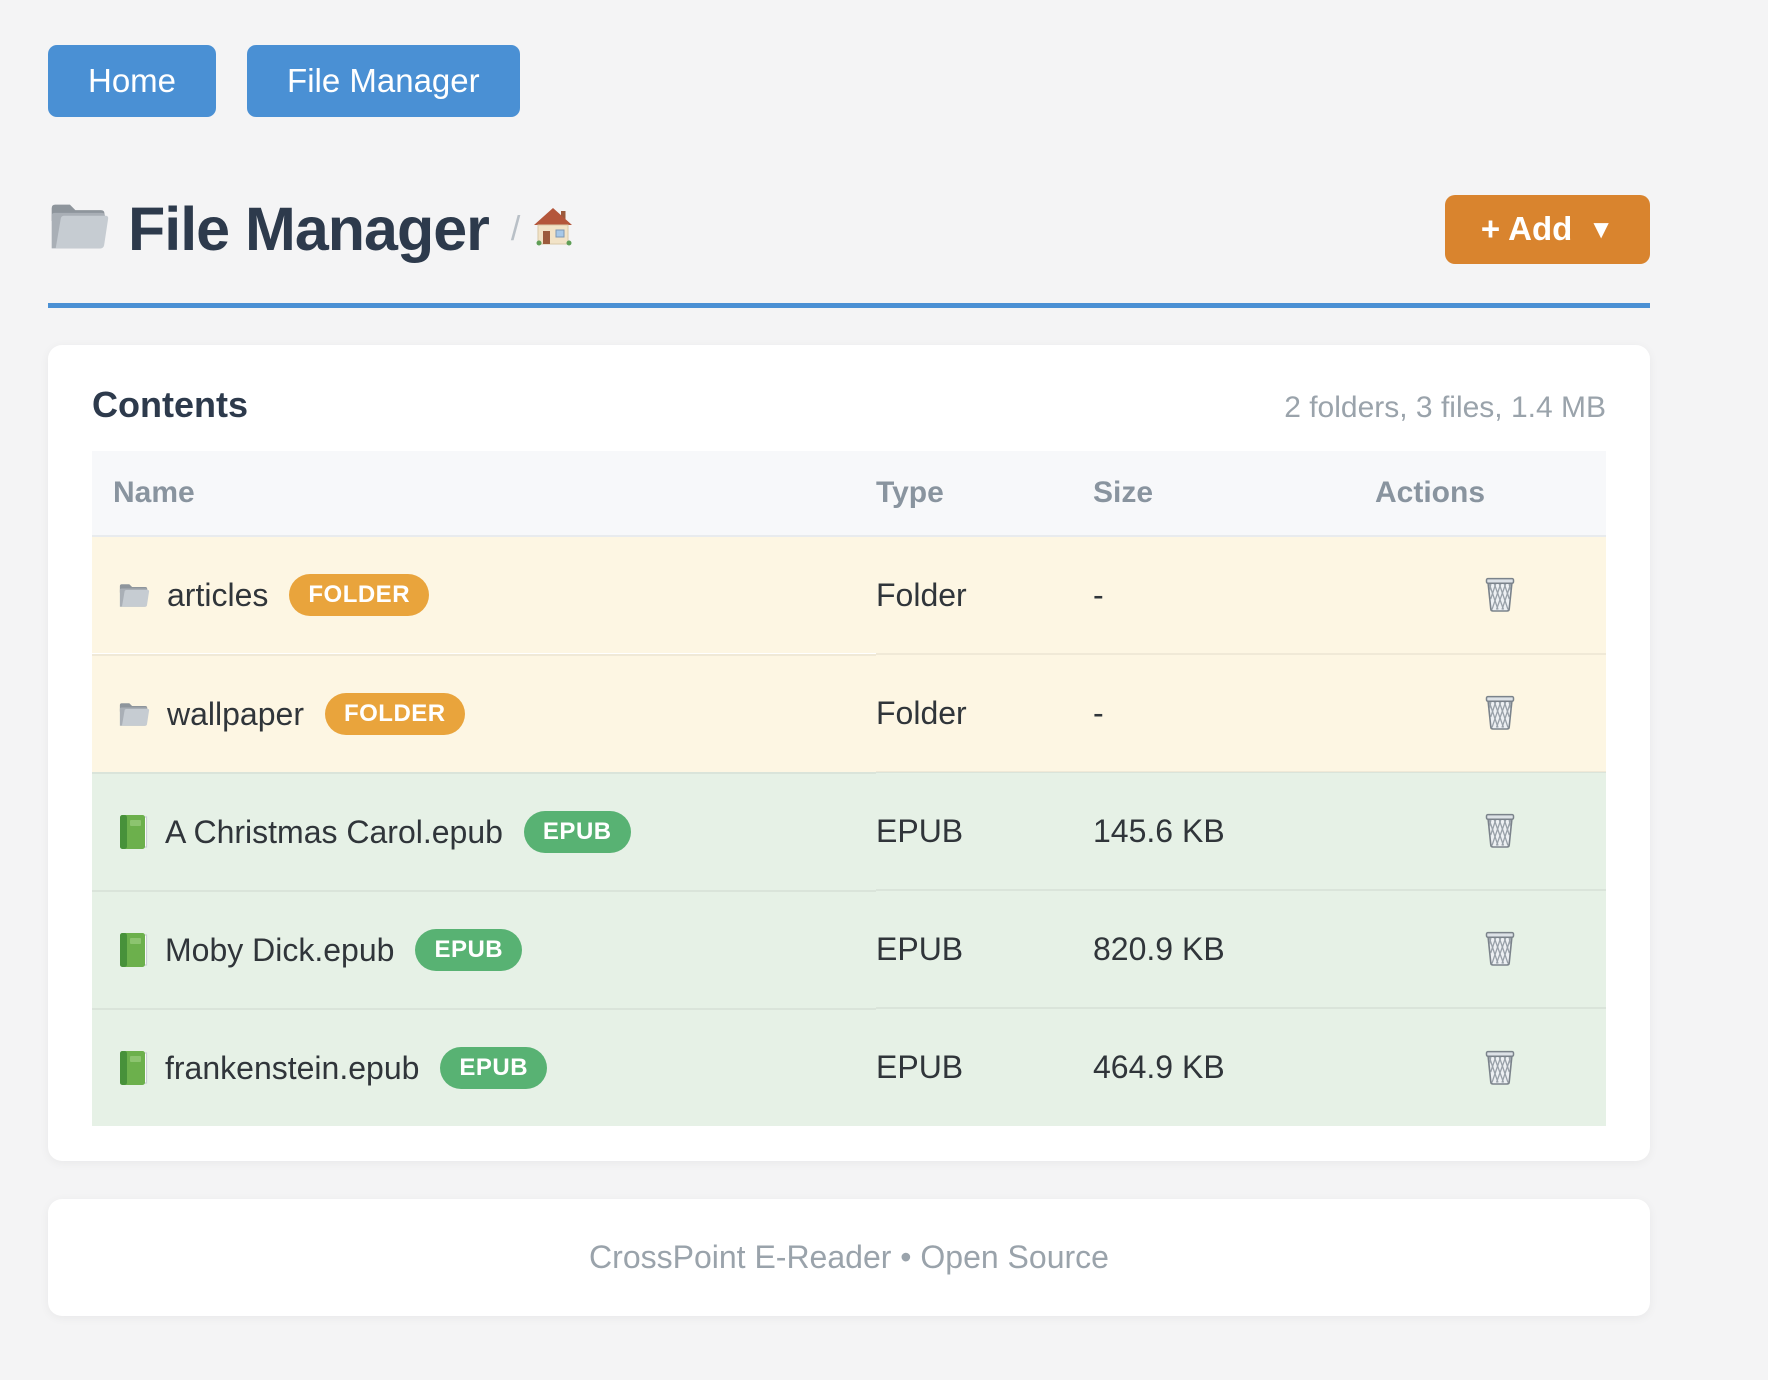 The height and width of the screenshot is (1380, 1768). Describe the element at coordinates (280, 949) in the screenshot. I see `file-name: Moby Dick.epub` at that location.